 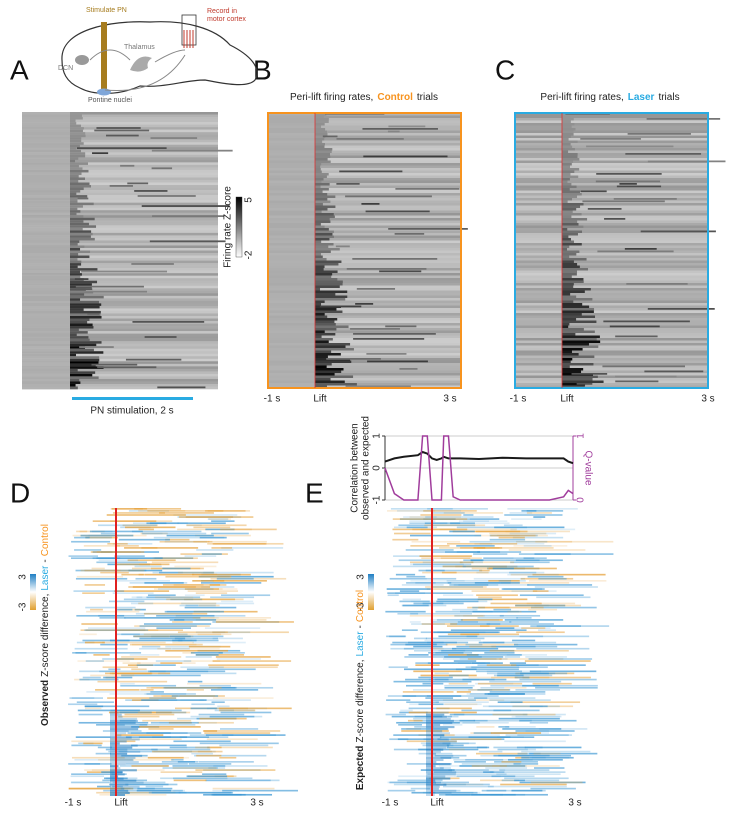 What do you see at coordinates (361, 577) in the screenshot?
I see `colorbar-tick: 3` at bounding box center [361, 577].